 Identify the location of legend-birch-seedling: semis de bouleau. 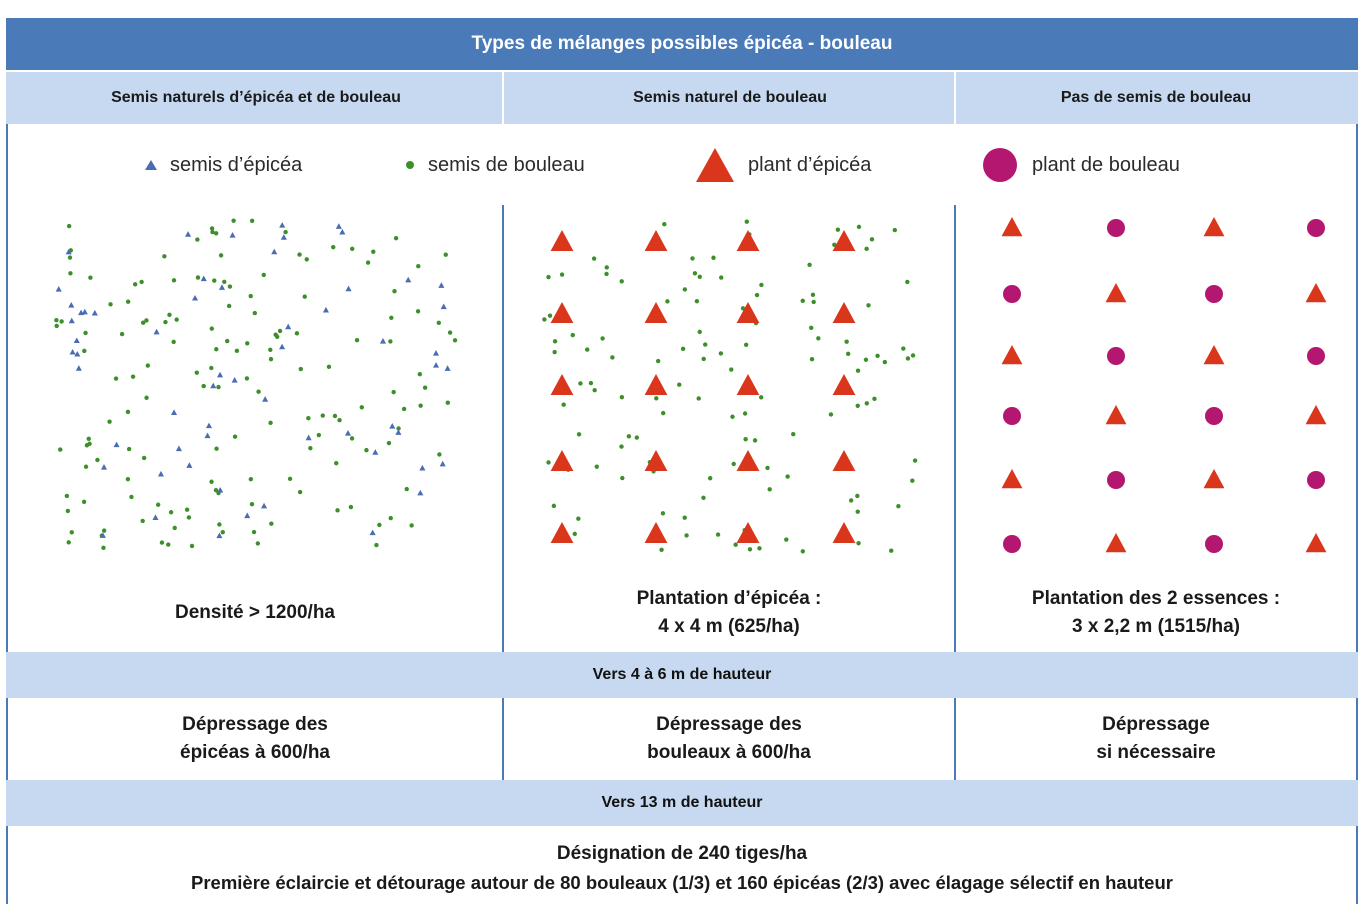
(494, 165).